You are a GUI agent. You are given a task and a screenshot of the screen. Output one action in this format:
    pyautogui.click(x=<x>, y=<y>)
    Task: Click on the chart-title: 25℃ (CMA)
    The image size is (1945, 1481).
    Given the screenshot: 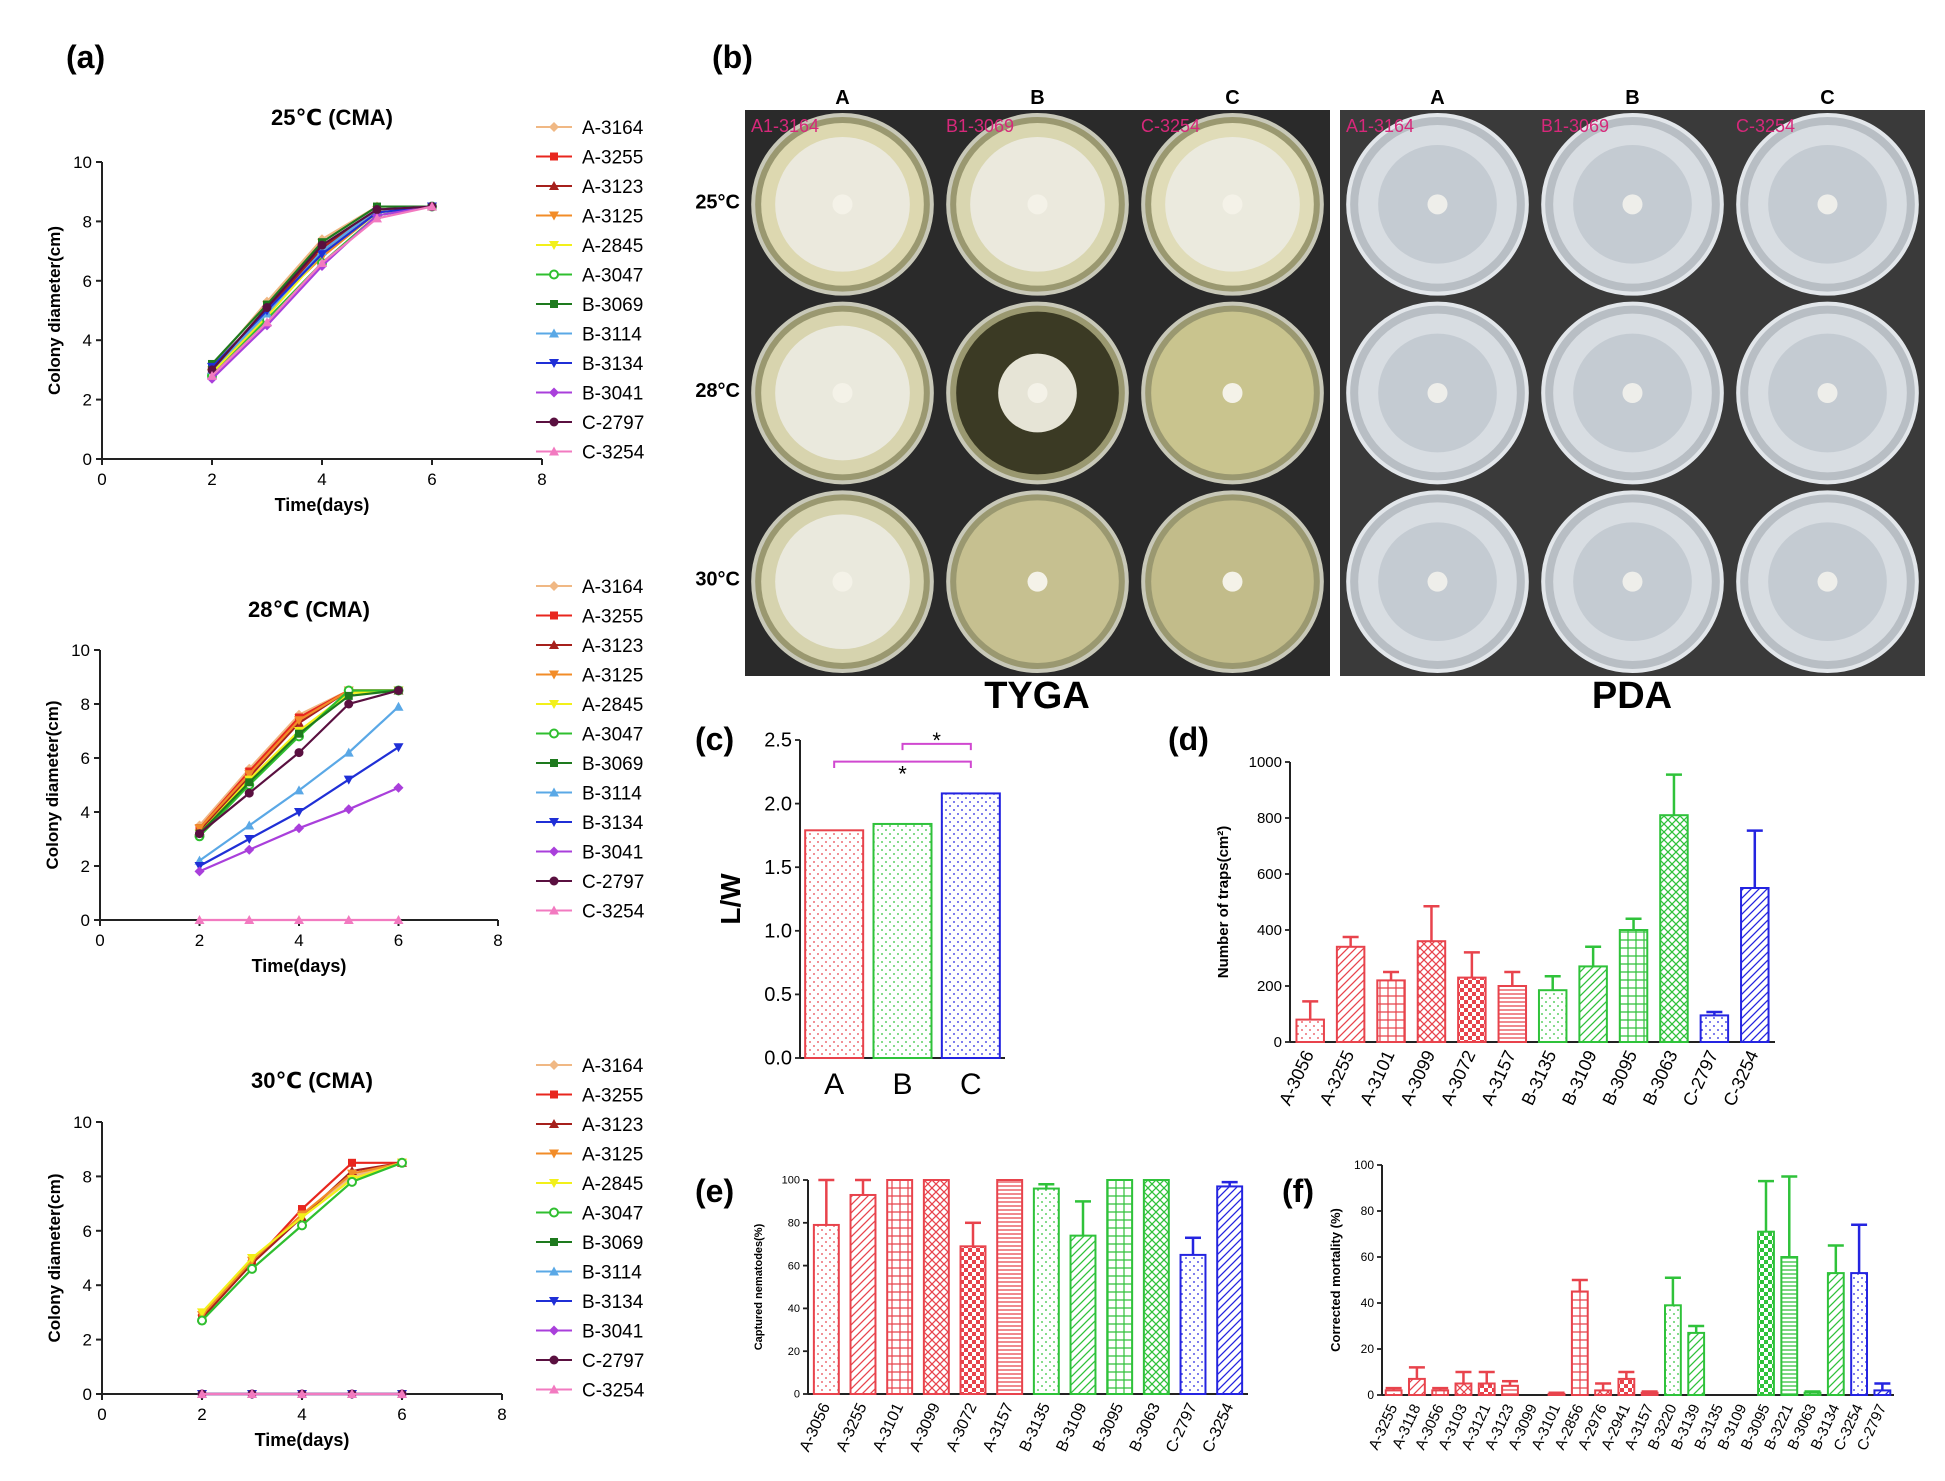 What is the action you would take?
    pyautogui.click(x=332, y=117)
    